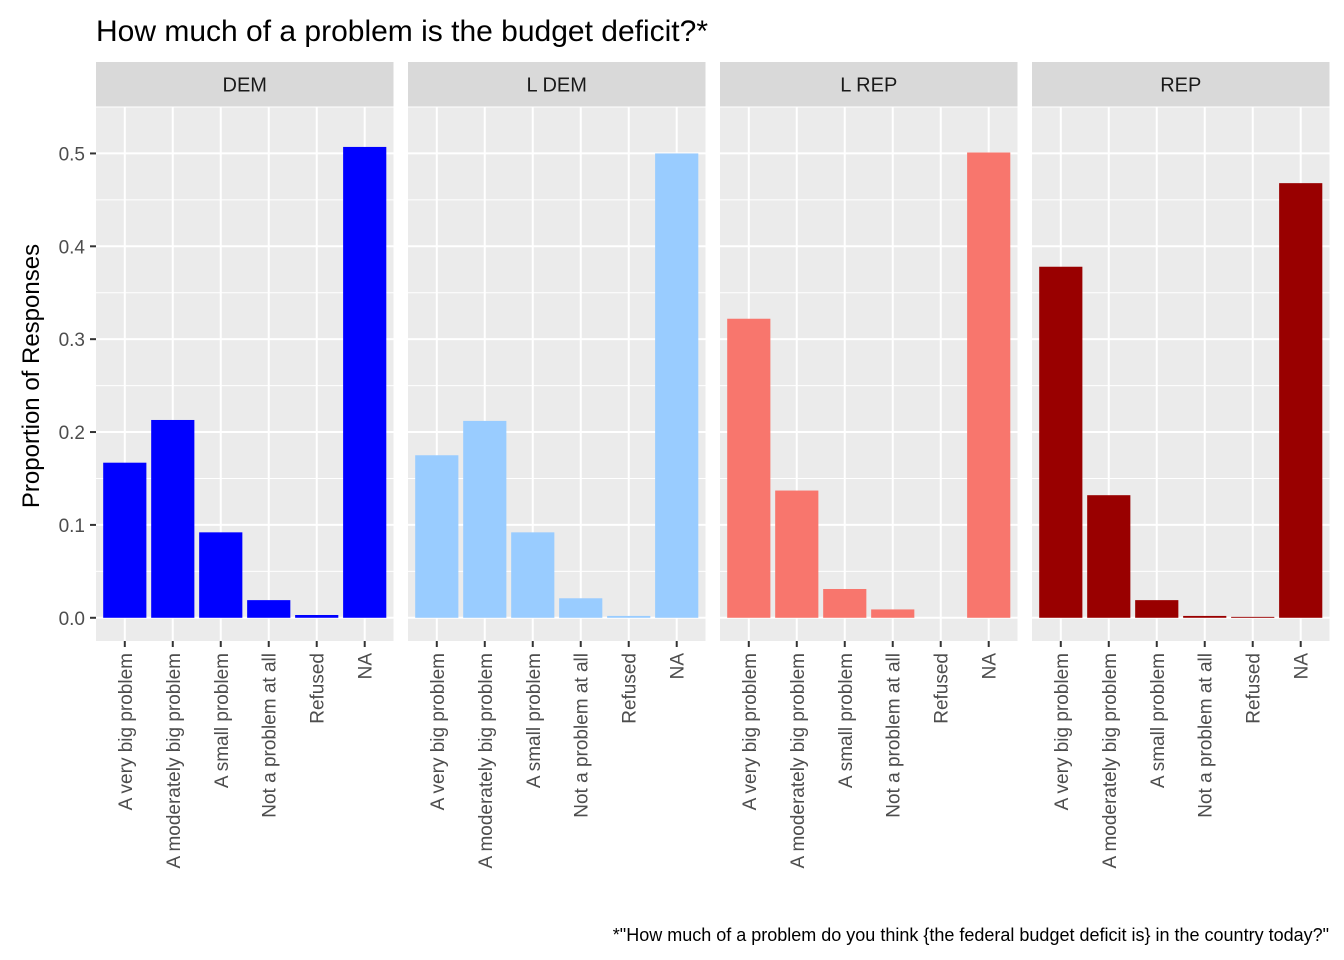 Image resolution: width=1344 pixels, height=960 pixels. I want to click on y-axis: 0.0 0.1 0.2 0.3 0.4 0.5, so click(77, 387).